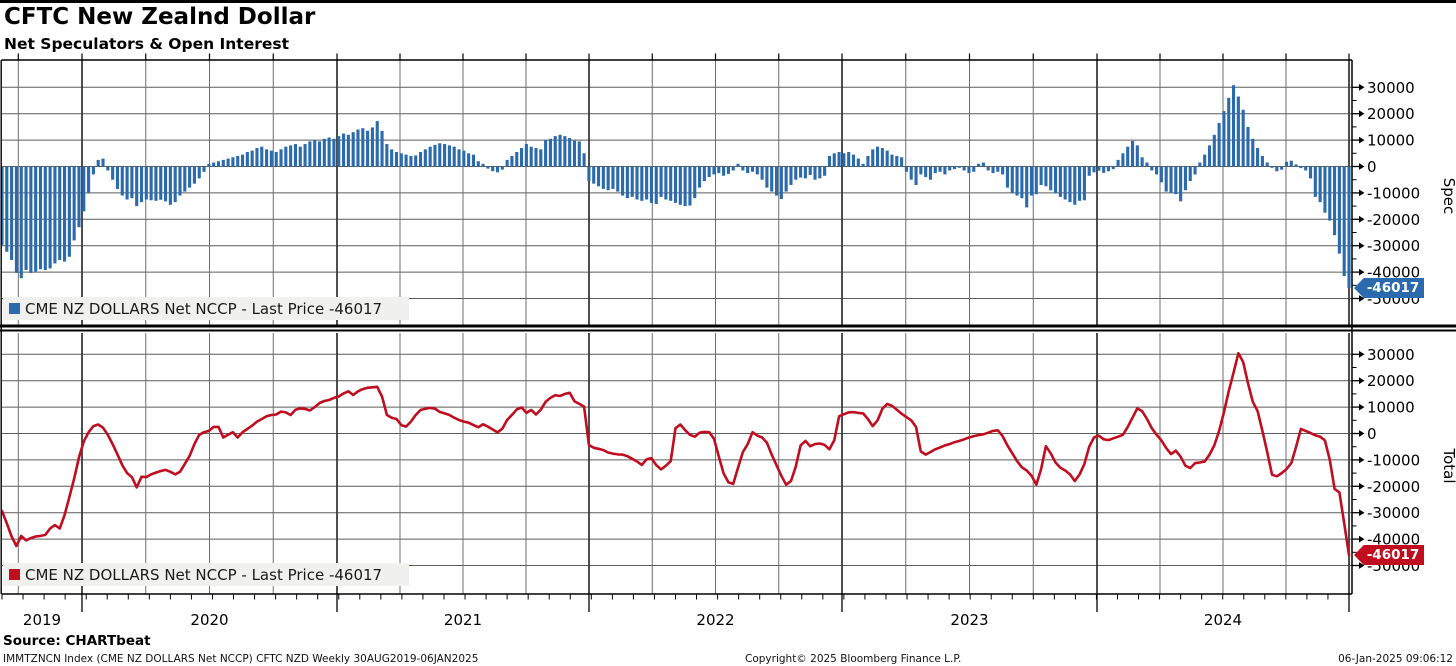  What do you see at coordinates (463, 620) in the screenshot?
I see `x-axis-year-label: 2021` at bounding box center [463, 620].